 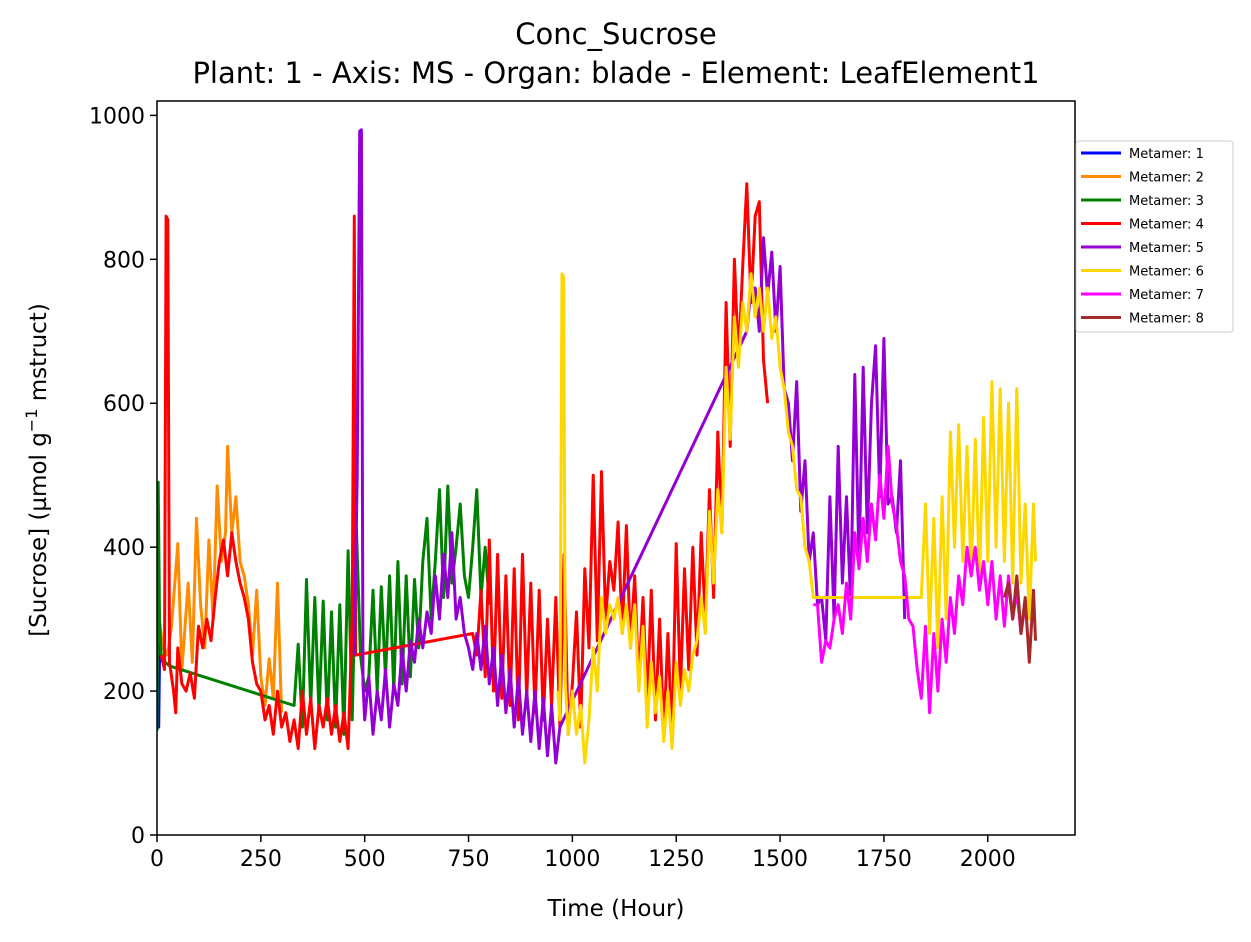 What do you see at coordinates (39, 355) in the screenshot?
I see `y-axis-label-tail: mstruct)` at bounding box center [39, 355].